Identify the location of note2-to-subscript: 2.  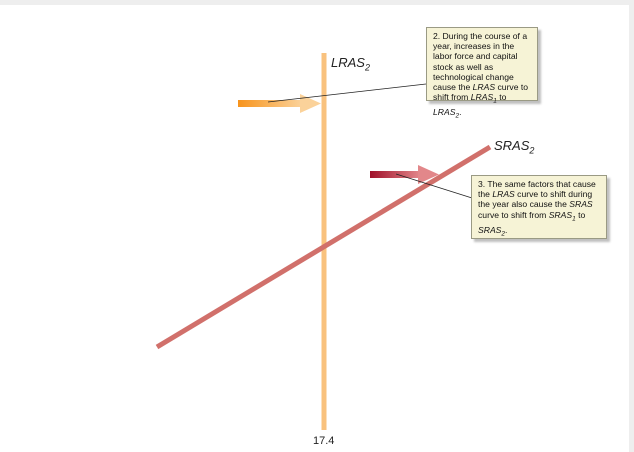
(457, 116).